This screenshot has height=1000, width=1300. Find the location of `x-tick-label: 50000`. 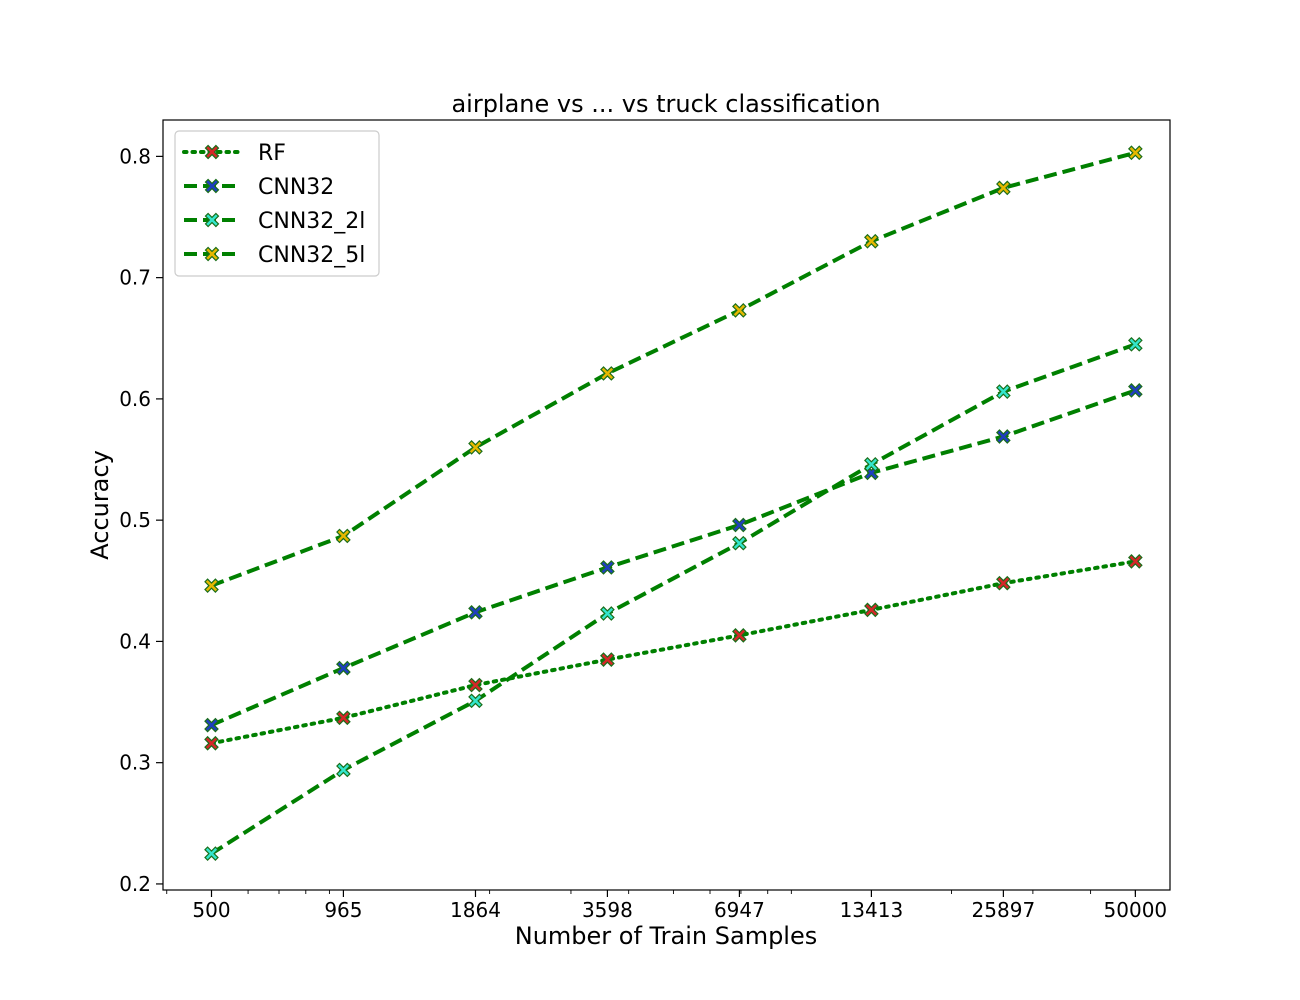

x-tick-label: 50000 is located at coordinates (1136, 910).